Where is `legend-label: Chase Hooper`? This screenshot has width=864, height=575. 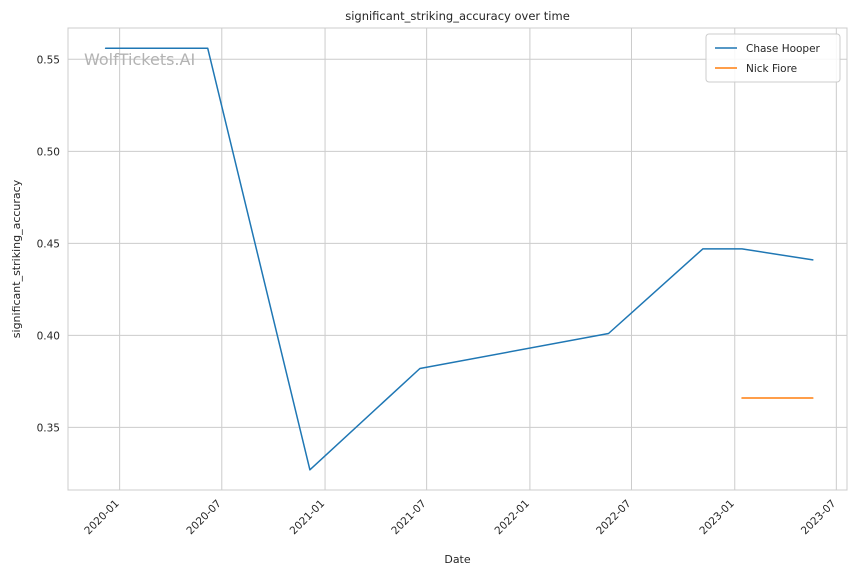
legend-label: Chase Hooper is located at coordinates (783, 49).